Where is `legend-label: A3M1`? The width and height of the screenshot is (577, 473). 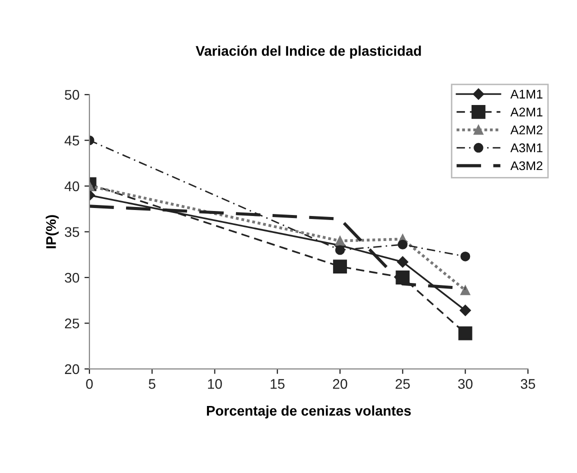 legend-label: A3M1 is located at coordinates (526, 147).